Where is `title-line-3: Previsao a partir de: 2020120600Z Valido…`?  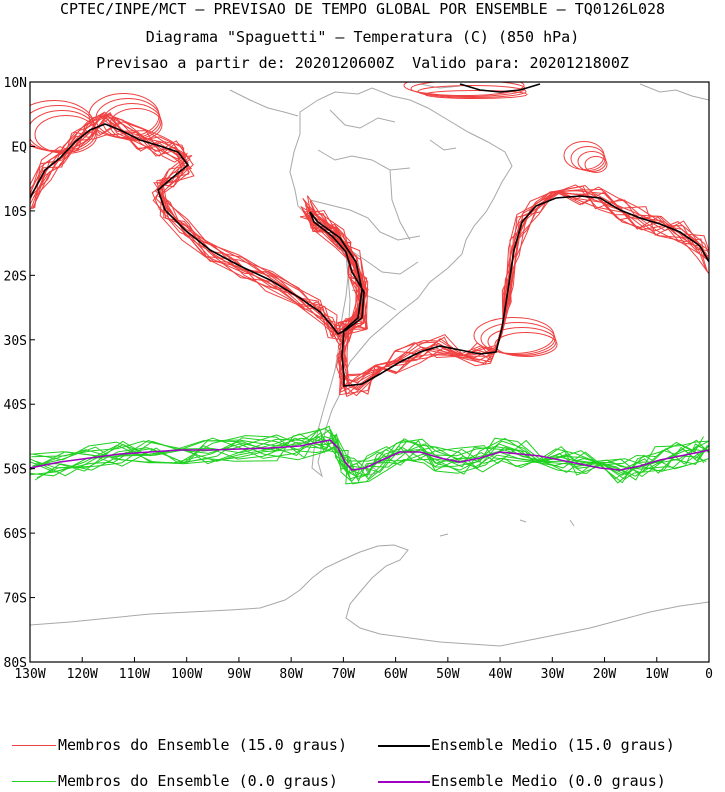 title-line-3: Previsao a partir de: 2020120600Z Valido… is located at coordinates (362, 63).